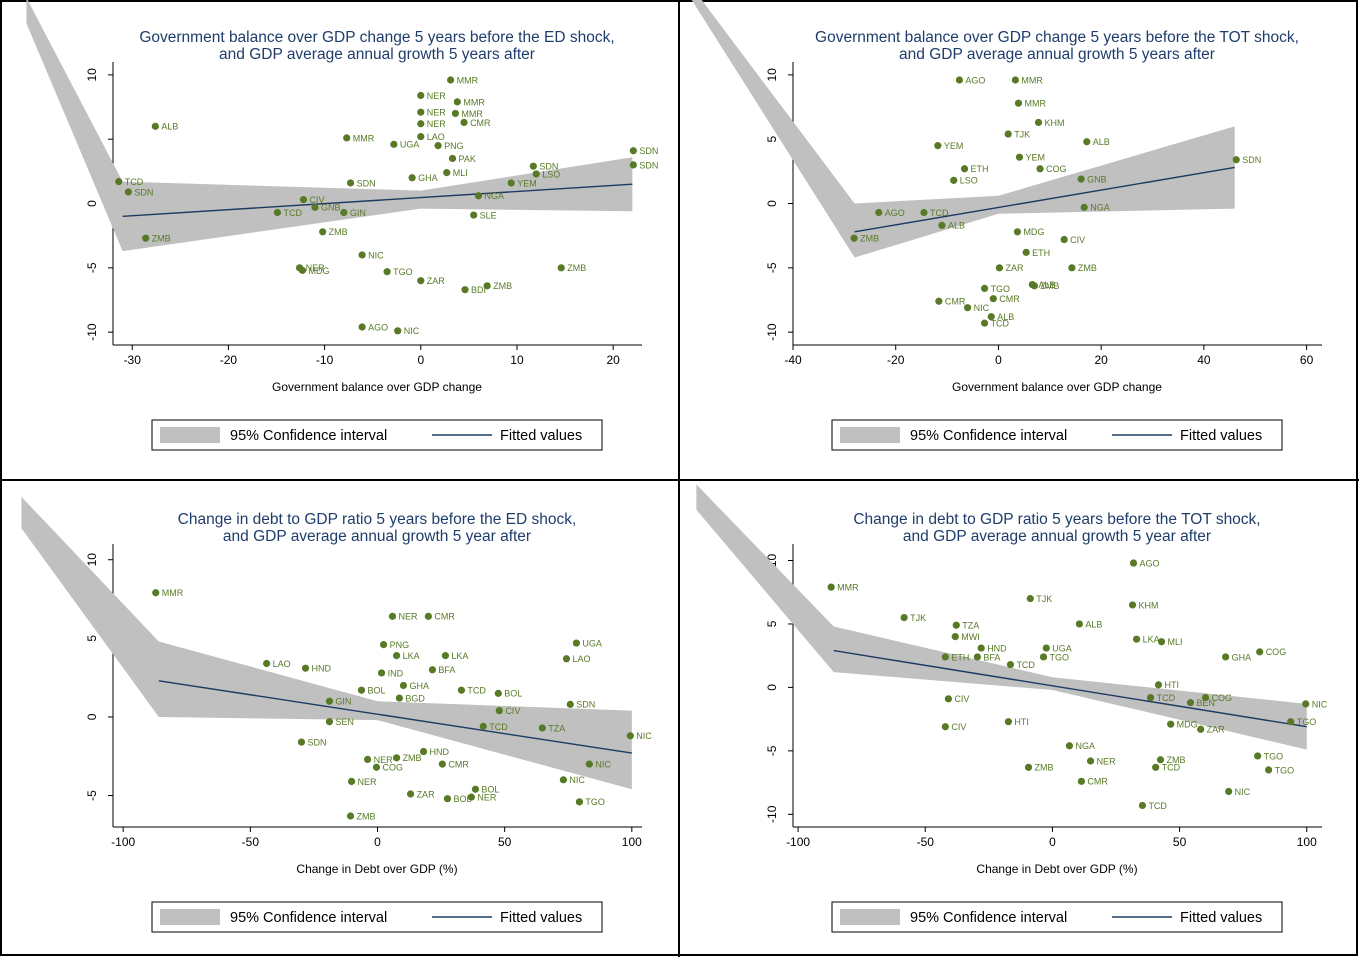 The image size is (1359, 962). What do you see at coordinates (460, 173) in the screenshot?
I see `point-label: MLI` at bounding box center [460, 173].